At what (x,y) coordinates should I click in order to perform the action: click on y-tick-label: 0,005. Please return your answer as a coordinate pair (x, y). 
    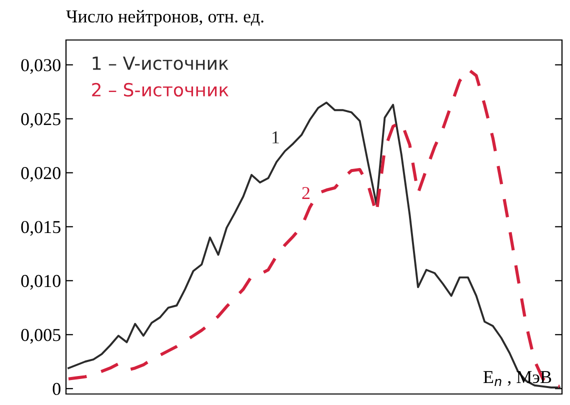
    Looking at the image, I should click on (40, 336).